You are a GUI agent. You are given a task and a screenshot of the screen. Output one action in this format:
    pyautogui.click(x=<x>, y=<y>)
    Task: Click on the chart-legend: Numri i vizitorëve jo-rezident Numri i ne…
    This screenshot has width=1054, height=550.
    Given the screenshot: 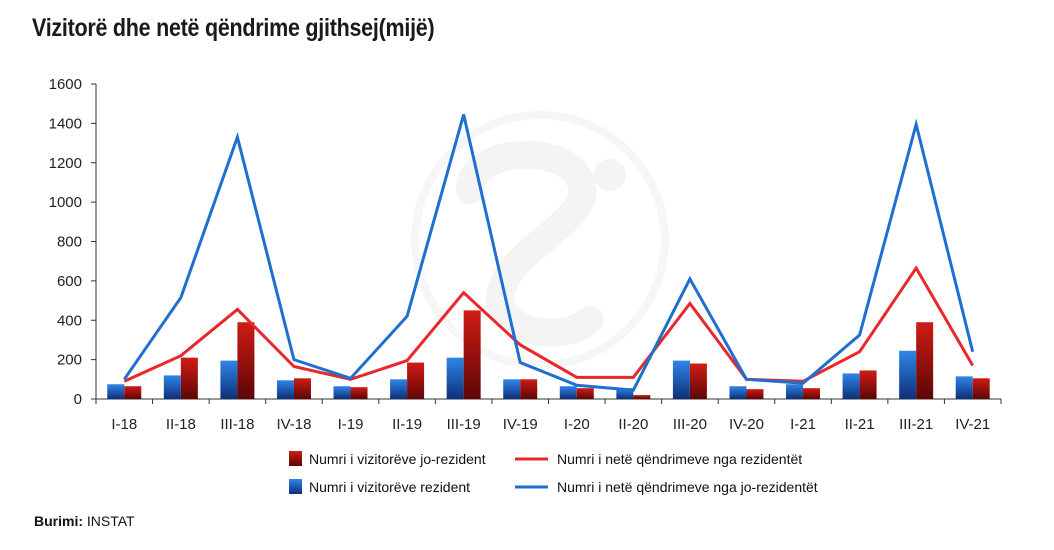 What is the action you would take?
    pyautogui.click(x=553, y=473)
    